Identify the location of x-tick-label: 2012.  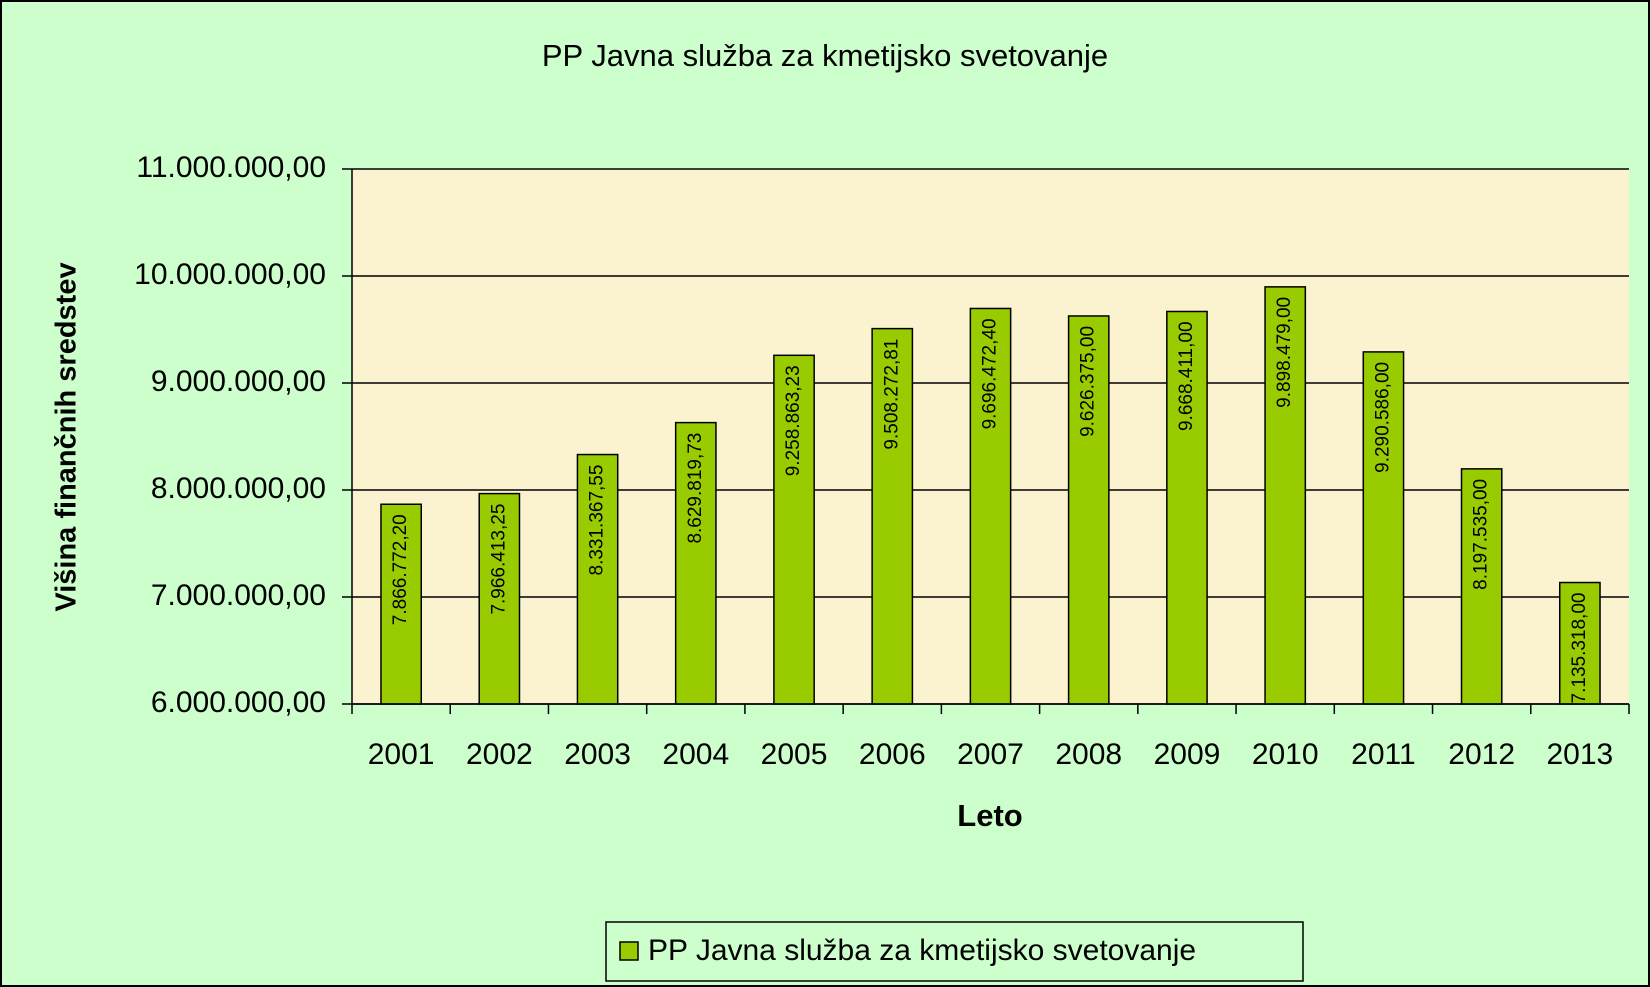
(1481, 754).